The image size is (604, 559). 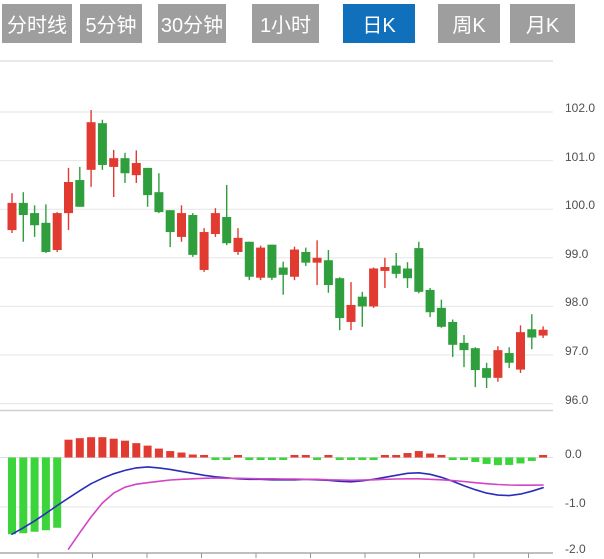 What do you see at coordinates (379, 23) in the screenshot?
I see `tab-active-4: 日K` at bounding box center [379, 23].